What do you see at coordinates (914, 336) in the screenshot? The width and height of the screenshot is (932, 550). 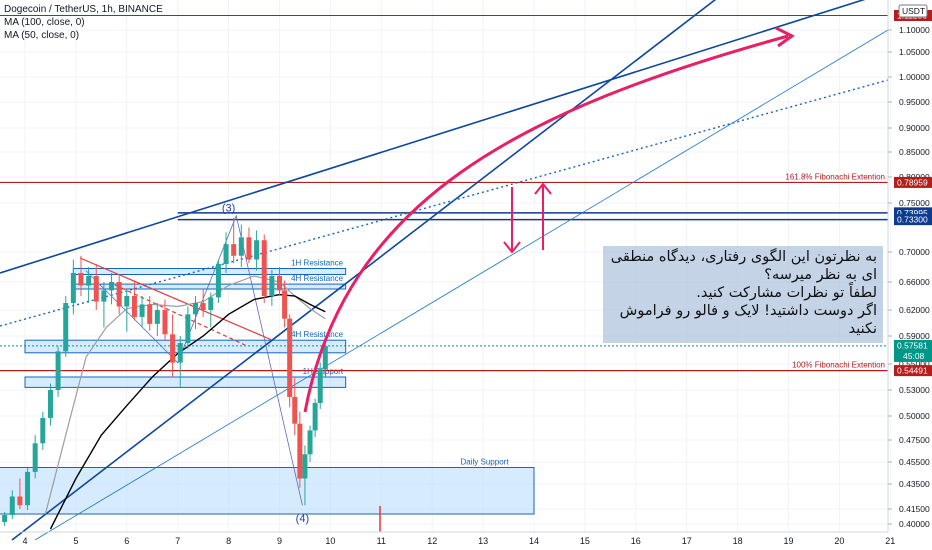 I see `y-tick-label: 0.59000` at bounding box center [914, 336].